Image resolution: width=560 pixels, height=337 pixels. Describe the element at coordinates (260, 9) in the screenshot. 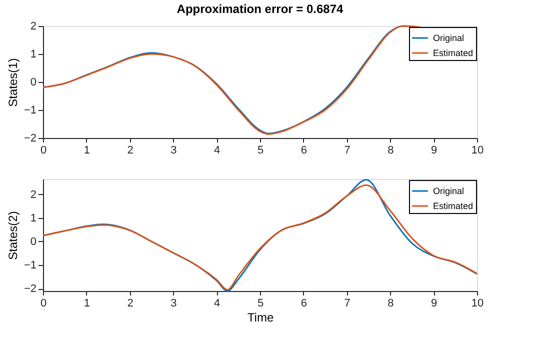

I see `chart-title: Approximation error = 0.6874` at that location.